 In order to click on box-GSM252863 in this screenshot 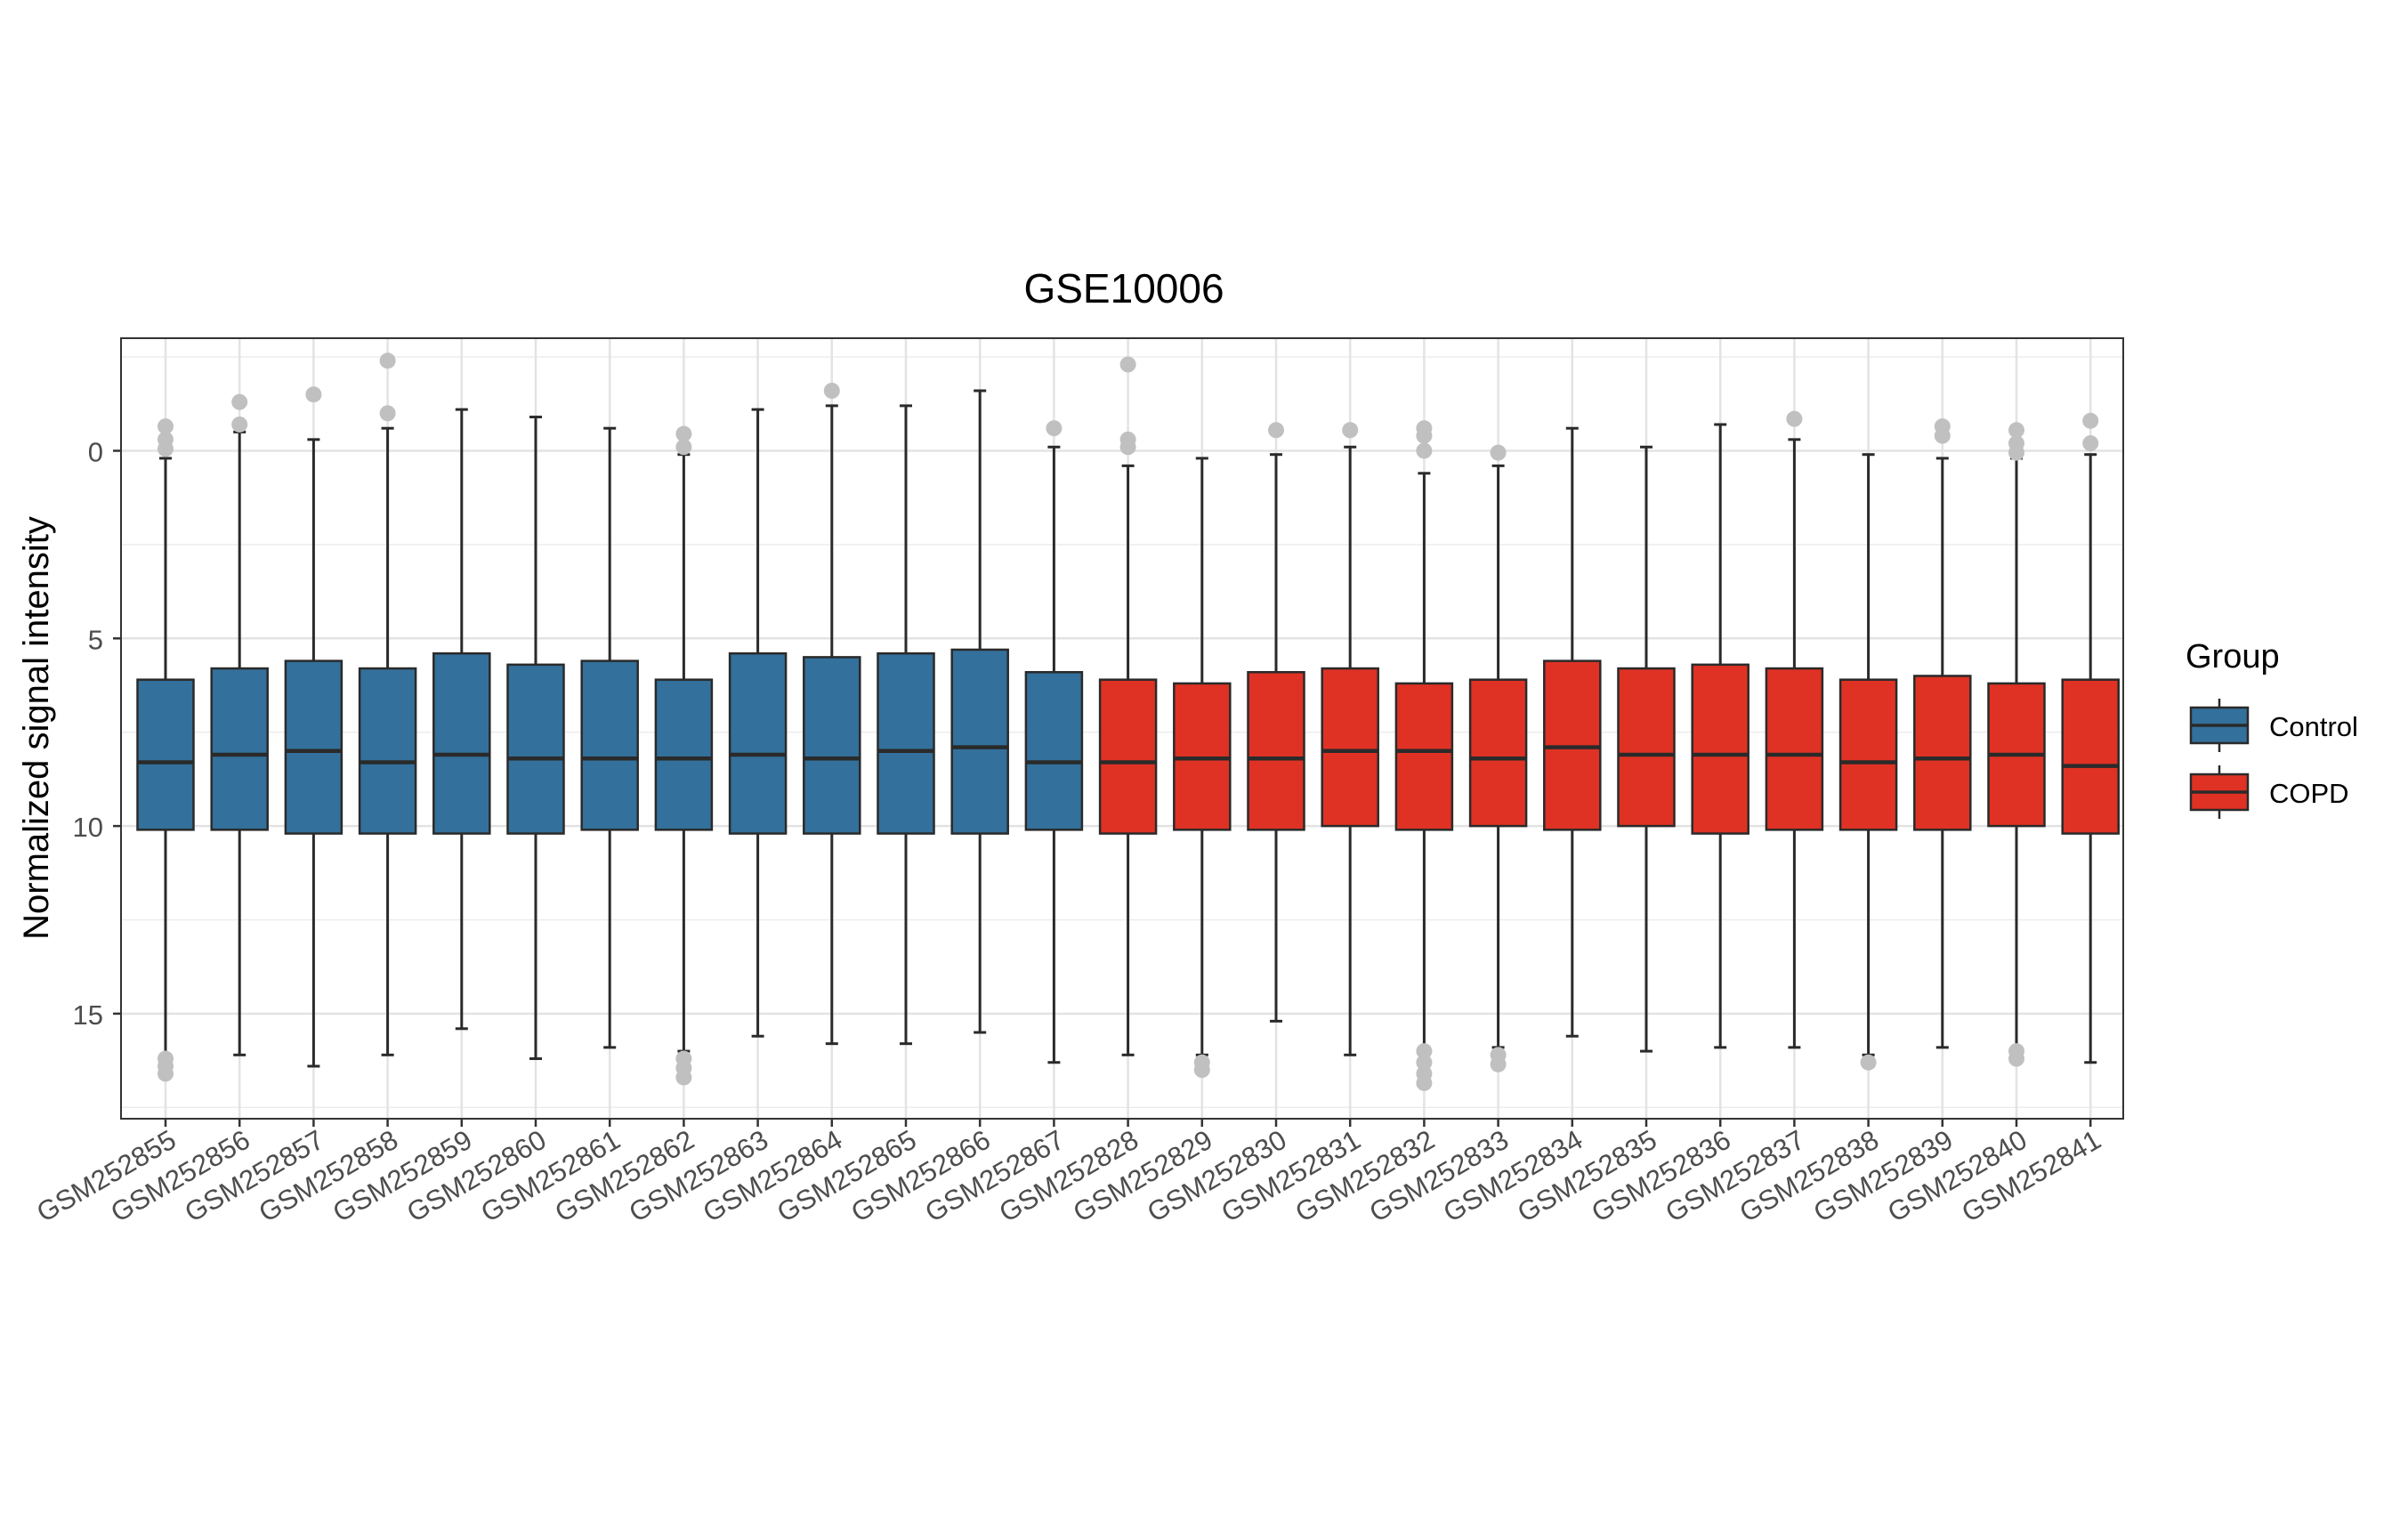, I will do `click(758, 723)`.